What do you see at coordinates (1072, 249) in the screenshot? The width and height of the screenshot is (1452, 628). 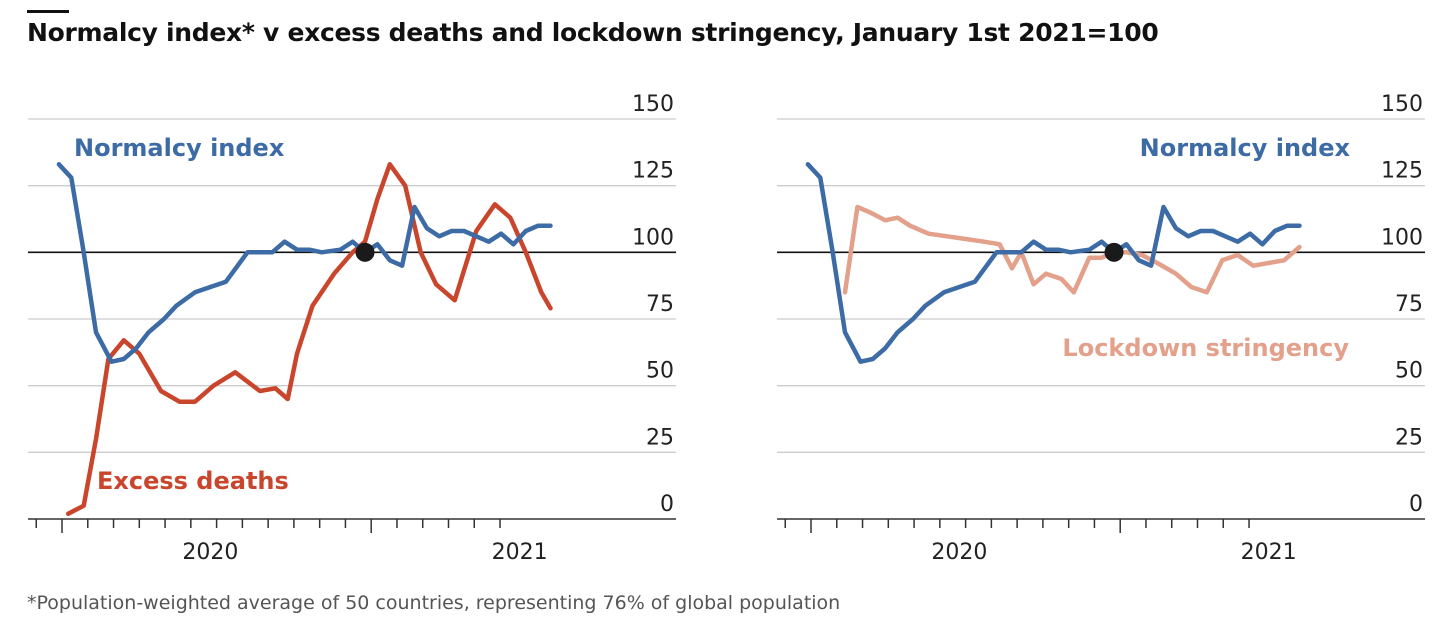 I see `lockdown-series-line` at bounding box center [1072, 249].